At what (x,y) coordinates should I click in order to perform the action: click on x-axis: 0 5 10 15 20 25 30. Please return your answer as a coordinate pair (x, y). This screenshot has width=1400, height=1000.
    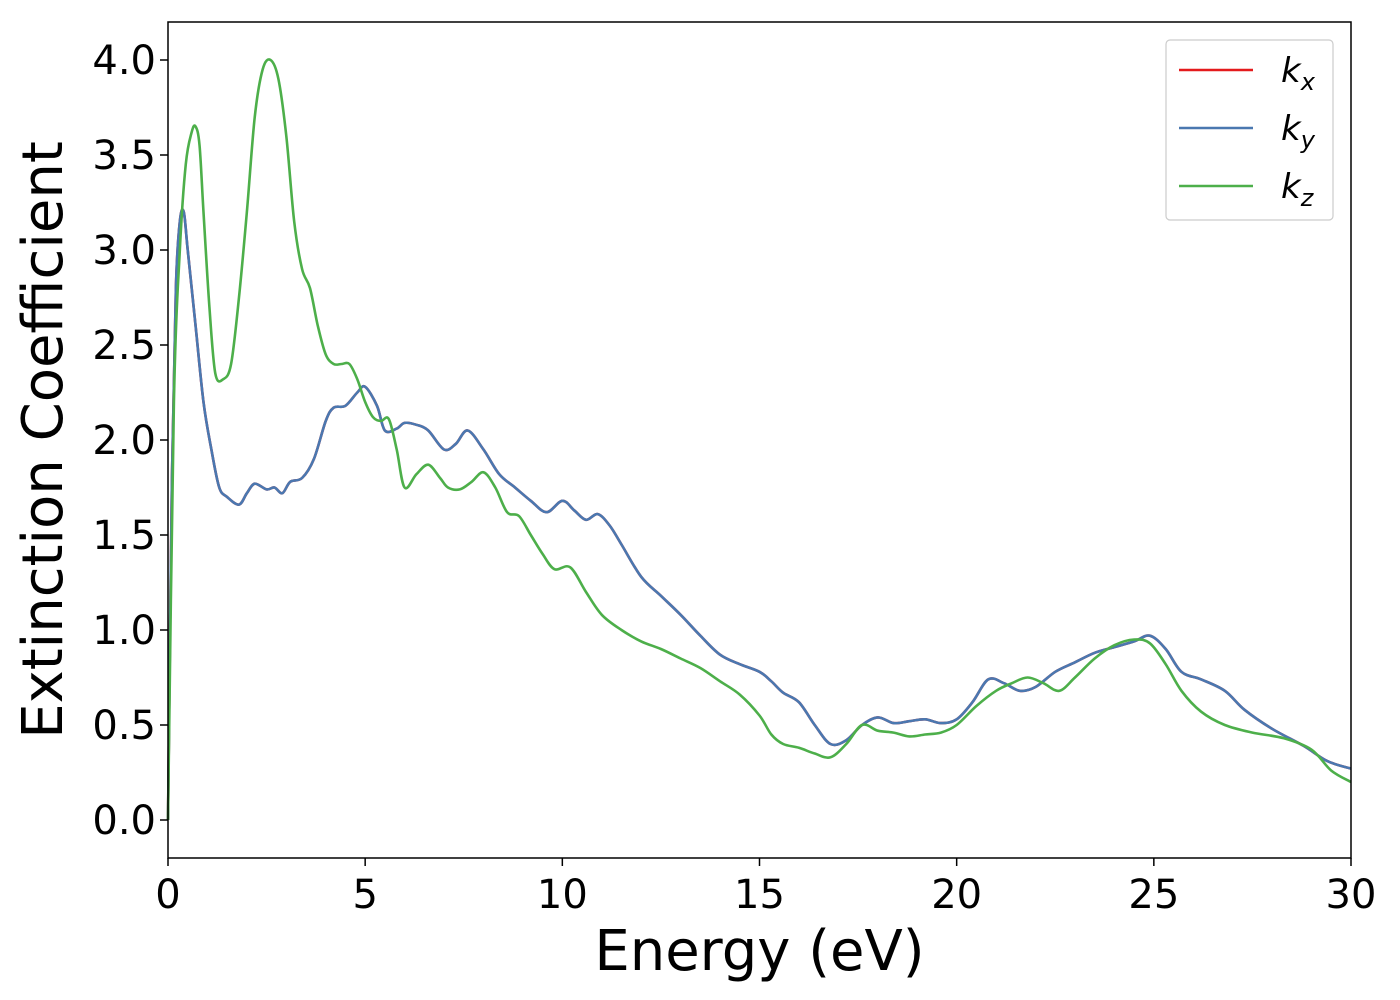
    Looking at the image, I should click on (765, 888).